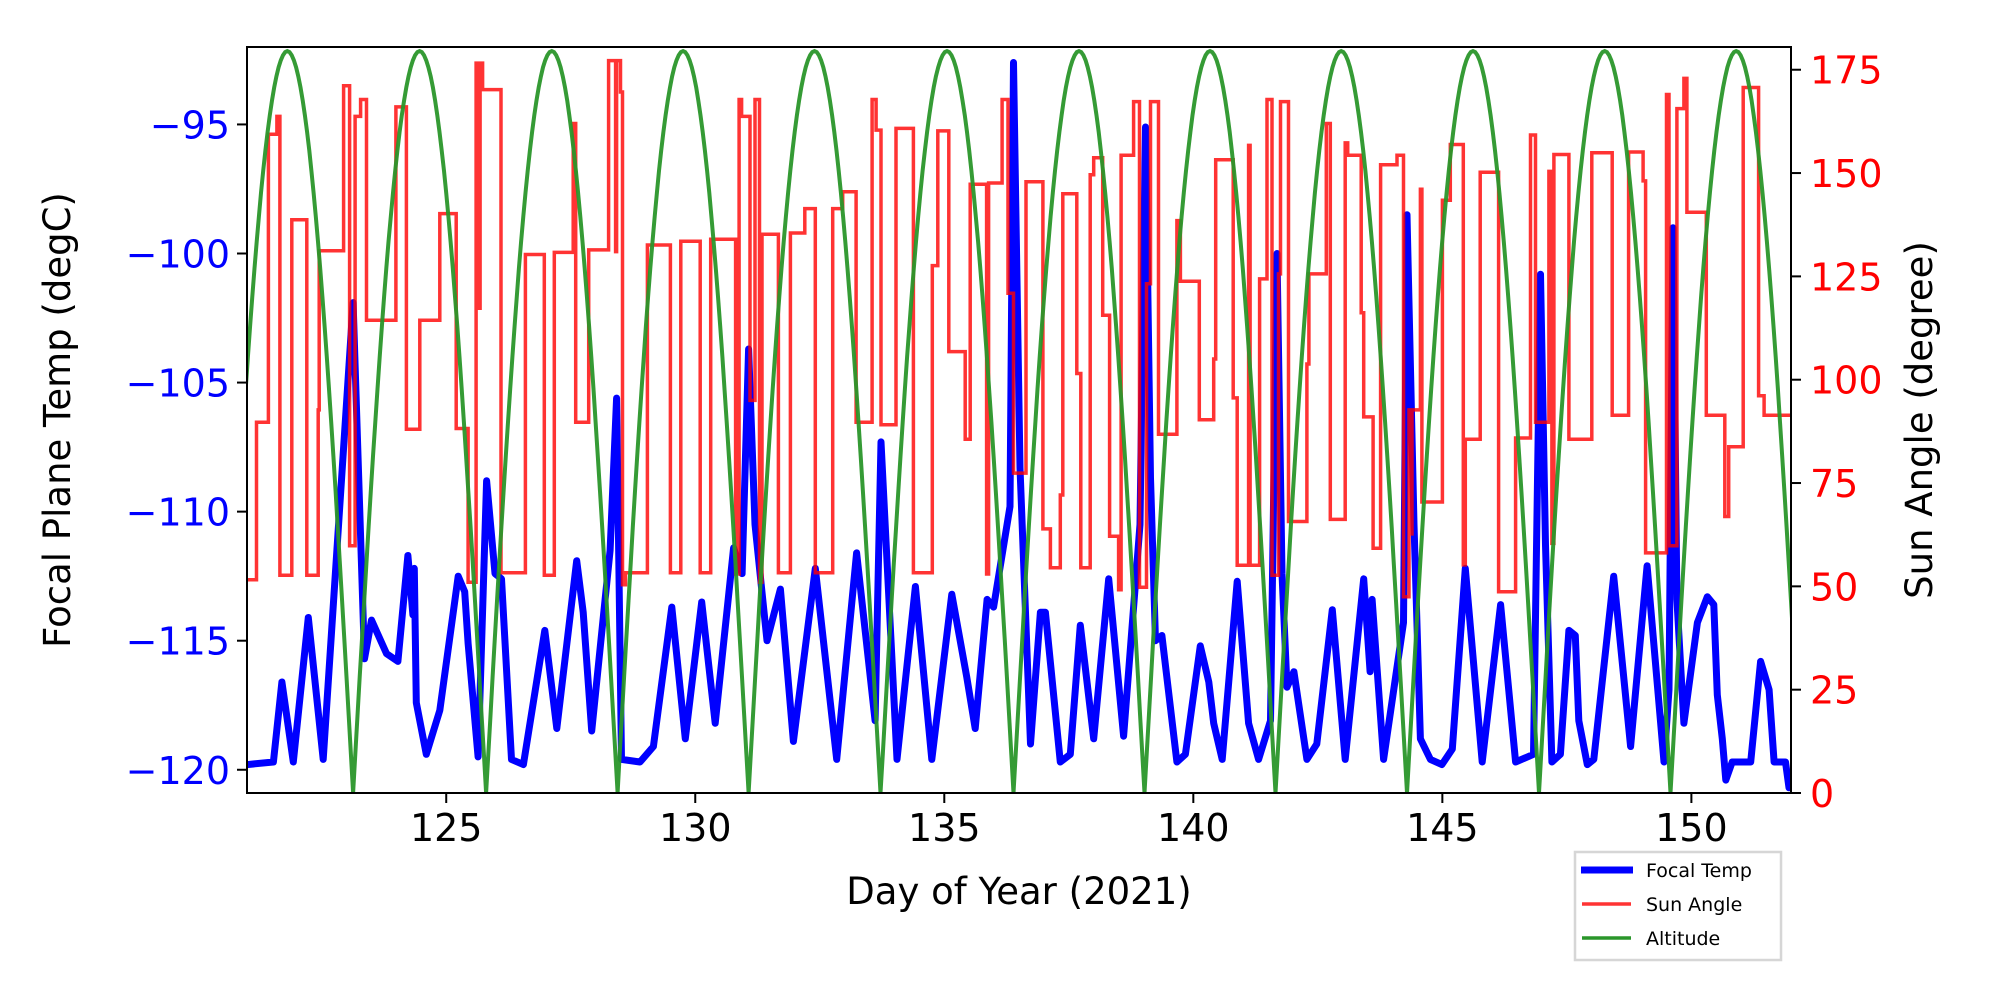 This screenshot has width=2000, height=1000. Describe the element at coordinates (178, 384) in the screenshot. I see `y-left-tick-label: −105` at that location.